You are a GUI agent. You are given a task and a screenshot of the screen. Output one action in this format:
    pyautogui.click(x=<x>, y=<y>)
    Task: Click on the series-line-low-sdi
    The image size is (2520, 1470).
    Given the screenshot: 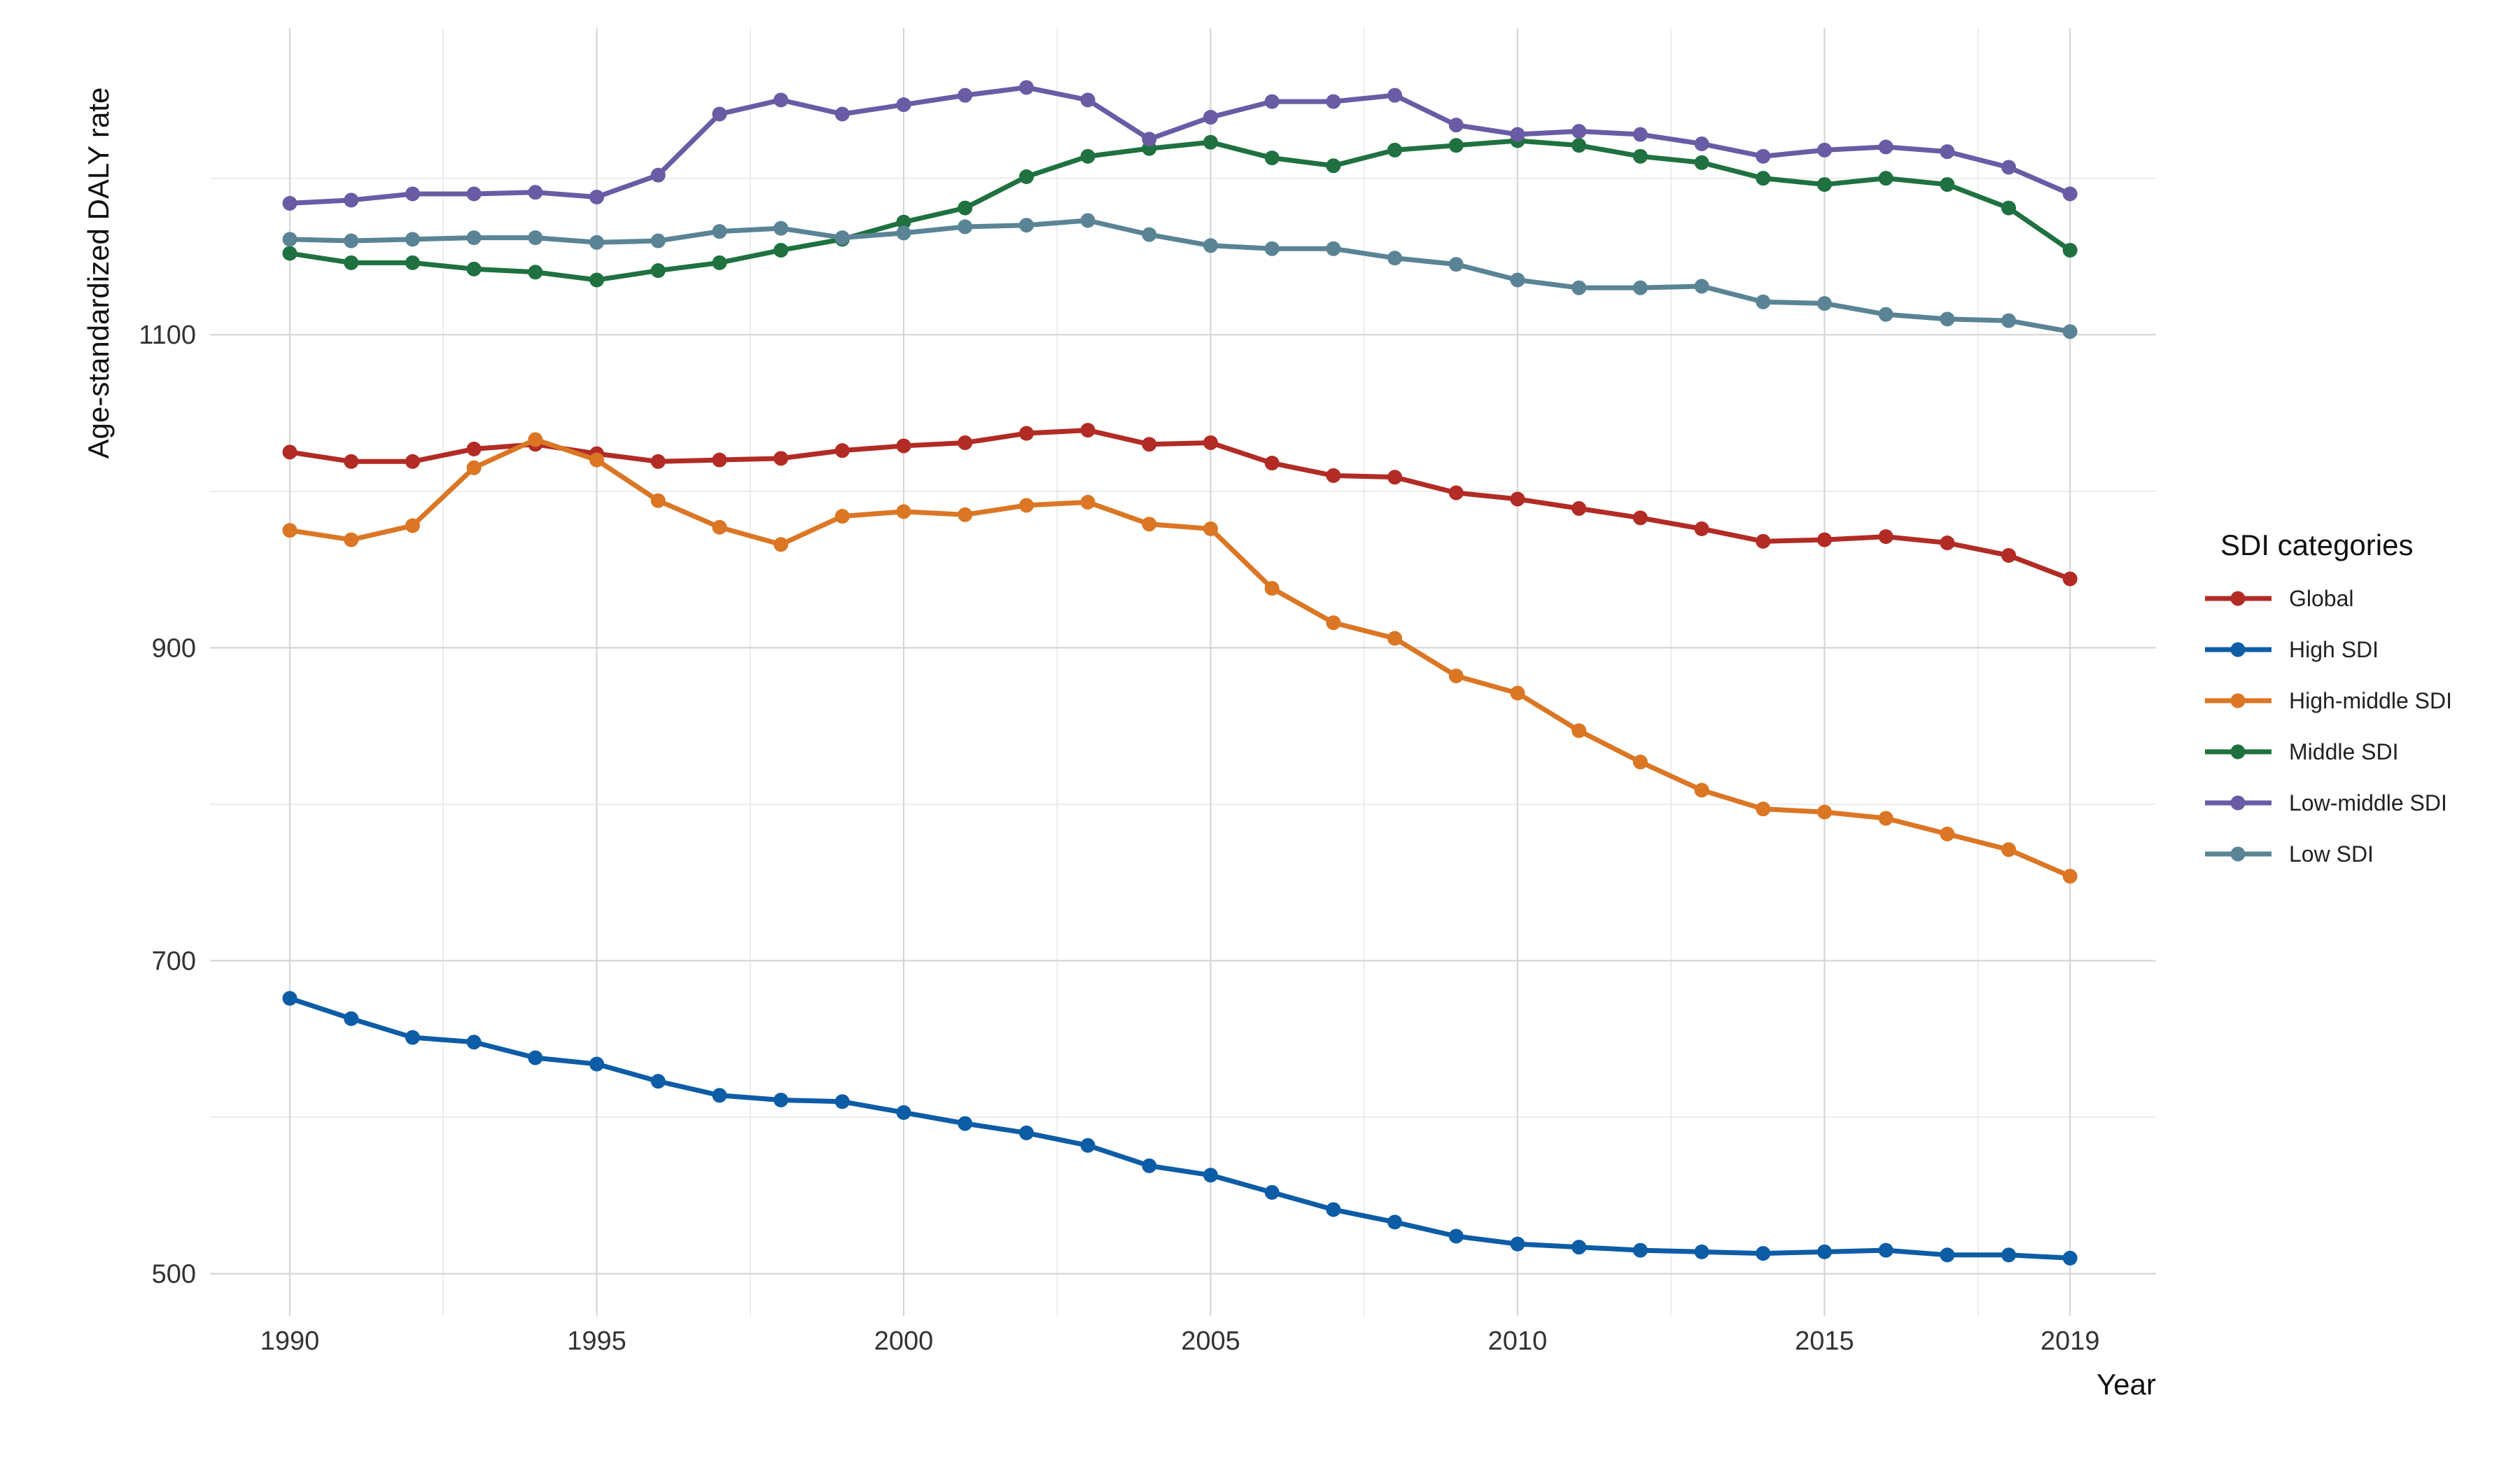 What is the action you would take?
    pyautogui.click(x=1180, y=276)
    